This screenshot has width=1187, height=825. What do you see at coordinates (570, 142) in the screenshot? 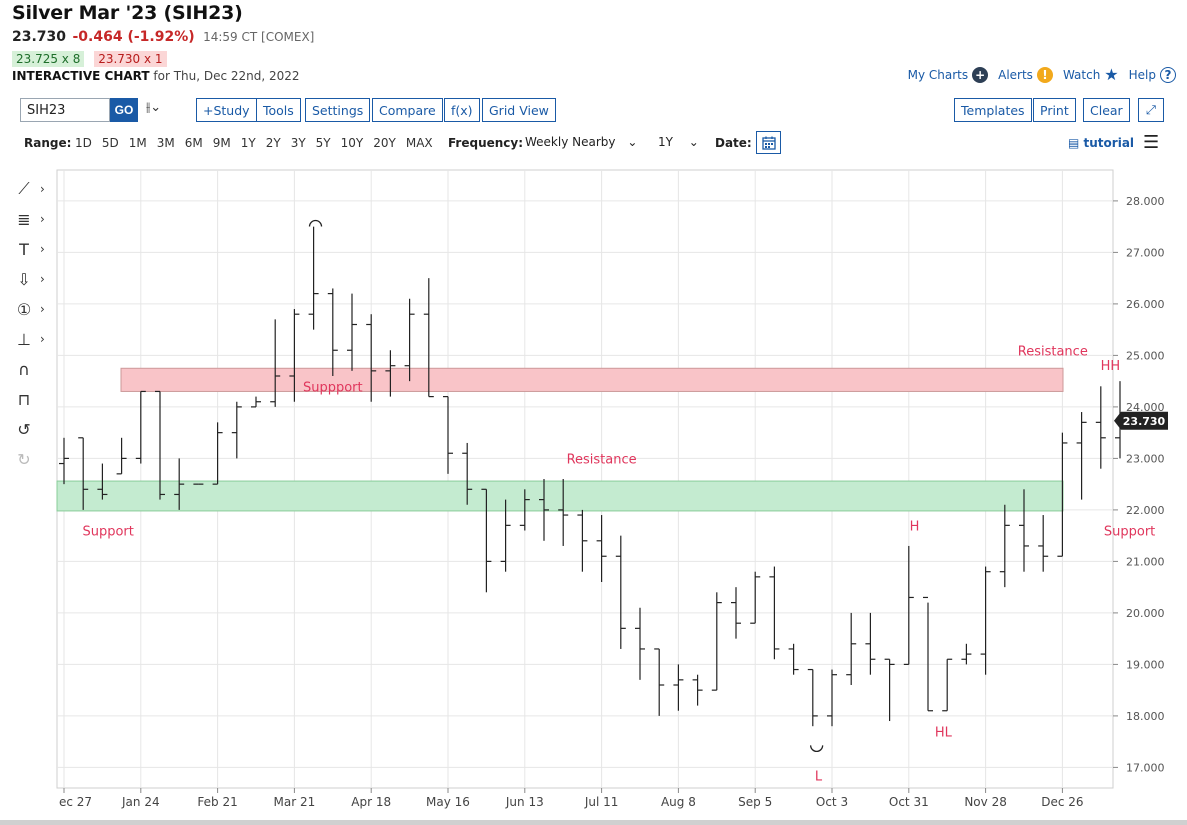
I see `frequency-value: Weekly Nearby` at bounding box center [570, 142].